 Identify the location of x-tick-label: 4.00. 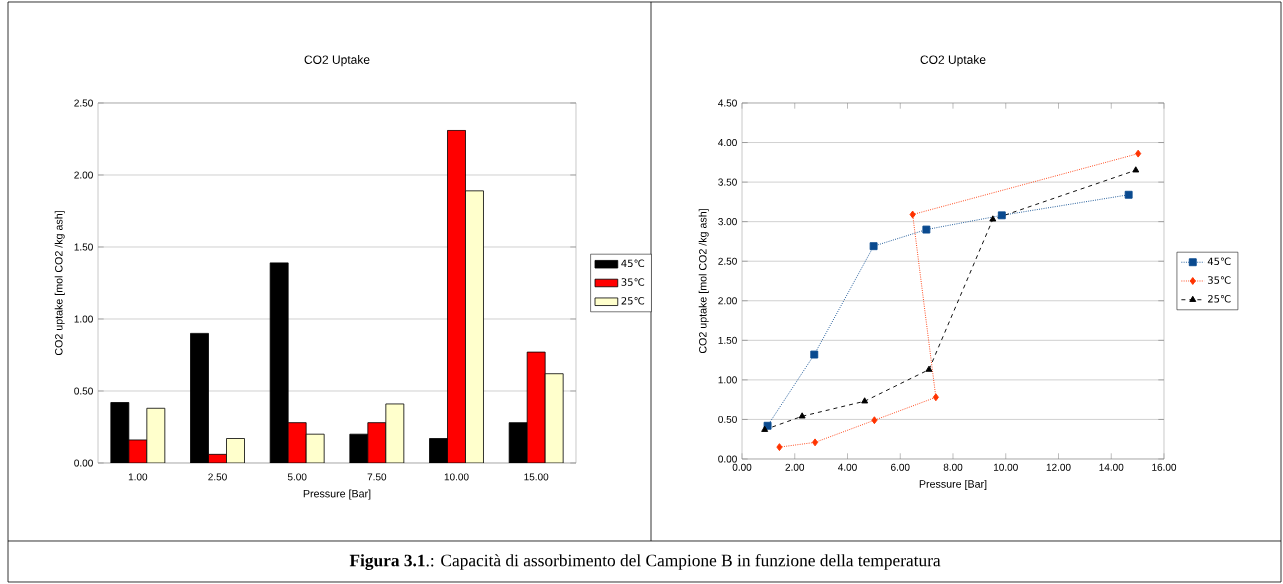
(847, 467).